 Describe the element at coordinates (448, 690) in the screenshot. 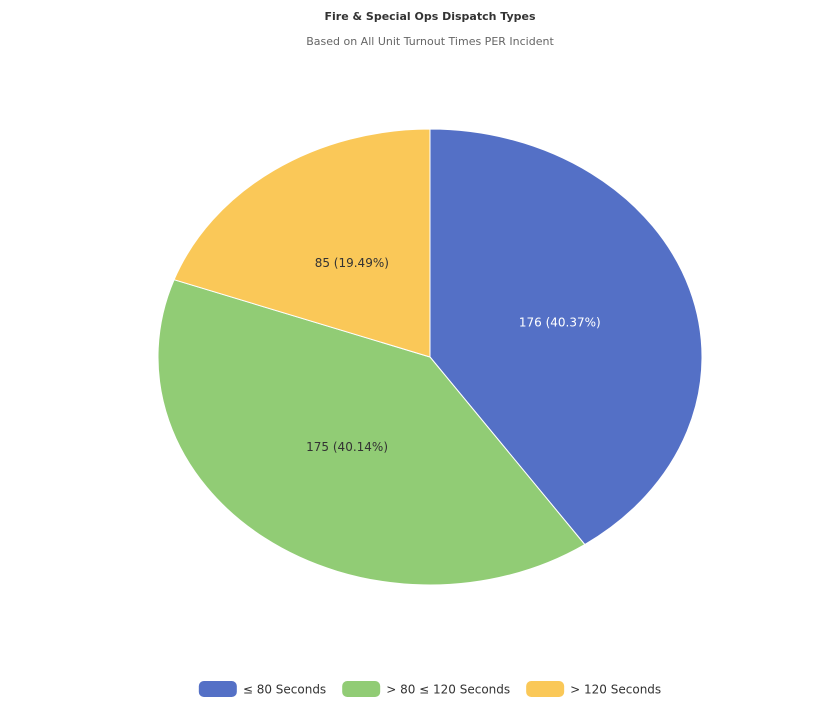

I see `legend-label: > 80 ≤ 120 Seconds` at that location.